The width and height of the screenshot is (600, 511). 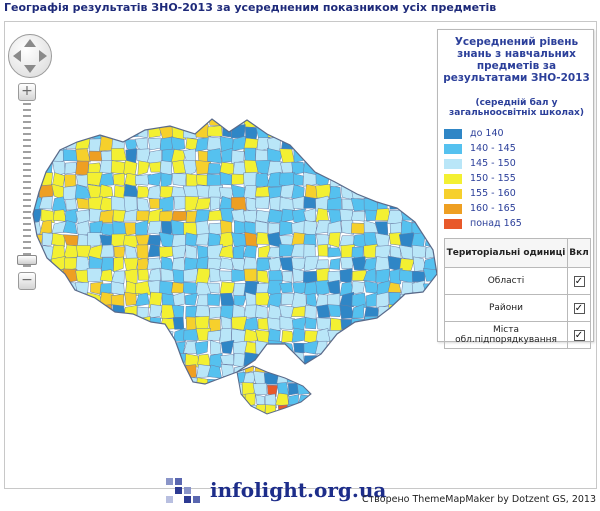 What do you see at coordinates (27, 186) in the screenshot?
I see `zoom-slider-track` at bounding box center [27, 186].